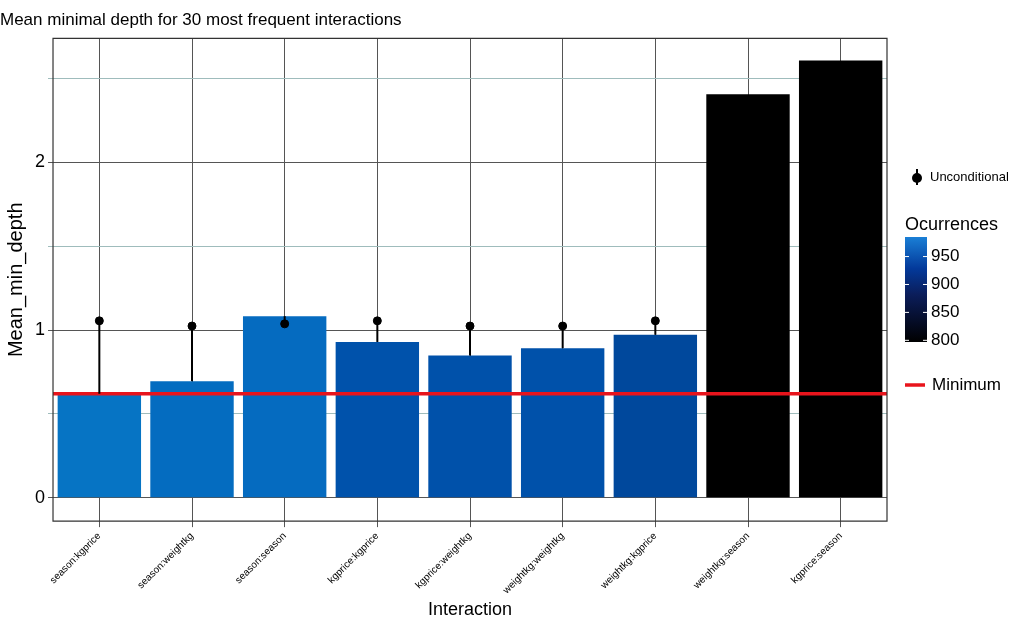 This screenshot has width=1024, height=621. What do you see at coordinates (201, 19) in the screenshot?
I see `chart-title: Mean minimal depth for 30 most frequent interactions` at bounding box center [201, 19].